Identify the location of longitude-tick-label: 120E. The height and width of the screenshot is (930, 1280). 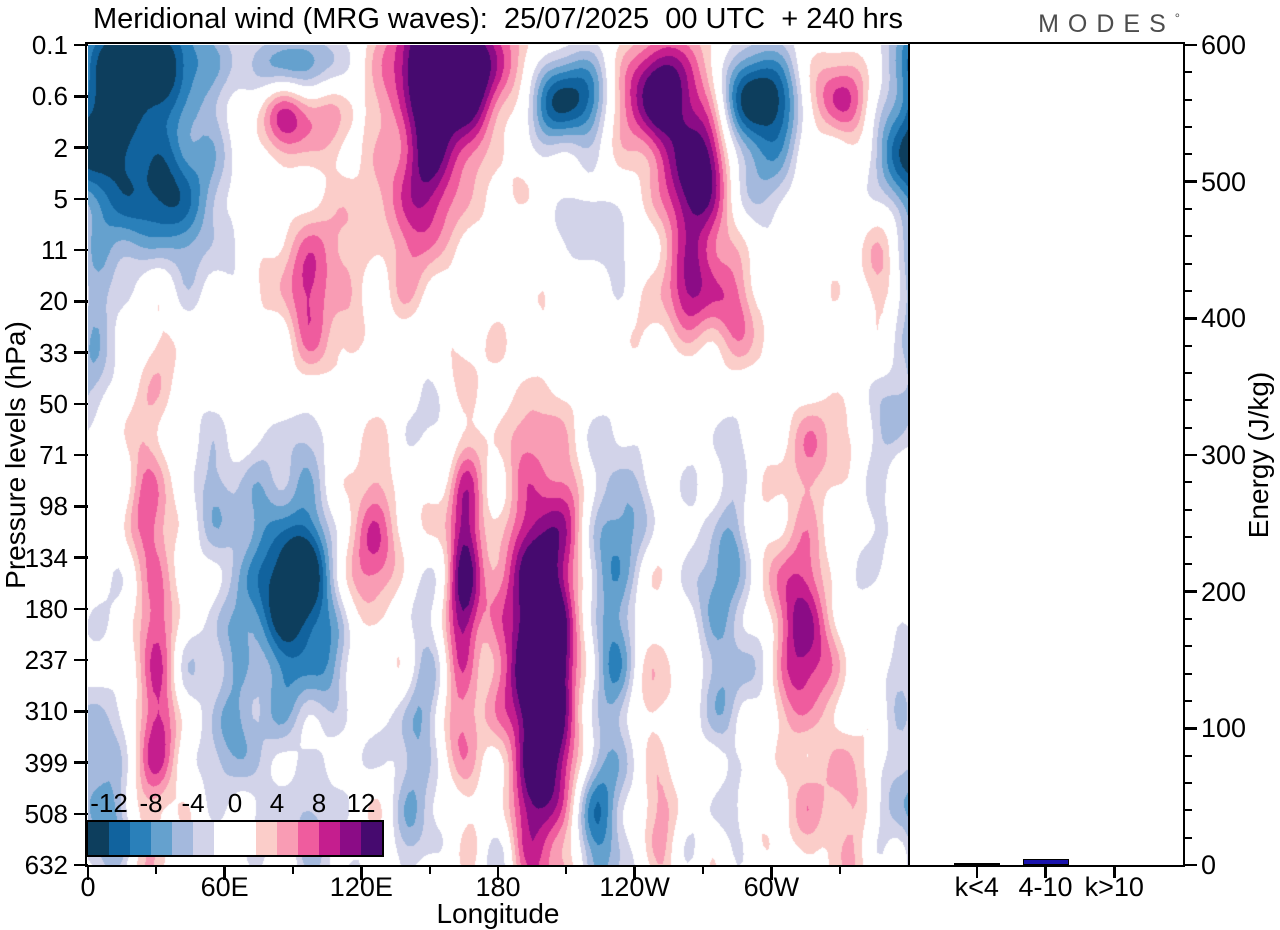
(361, 887).